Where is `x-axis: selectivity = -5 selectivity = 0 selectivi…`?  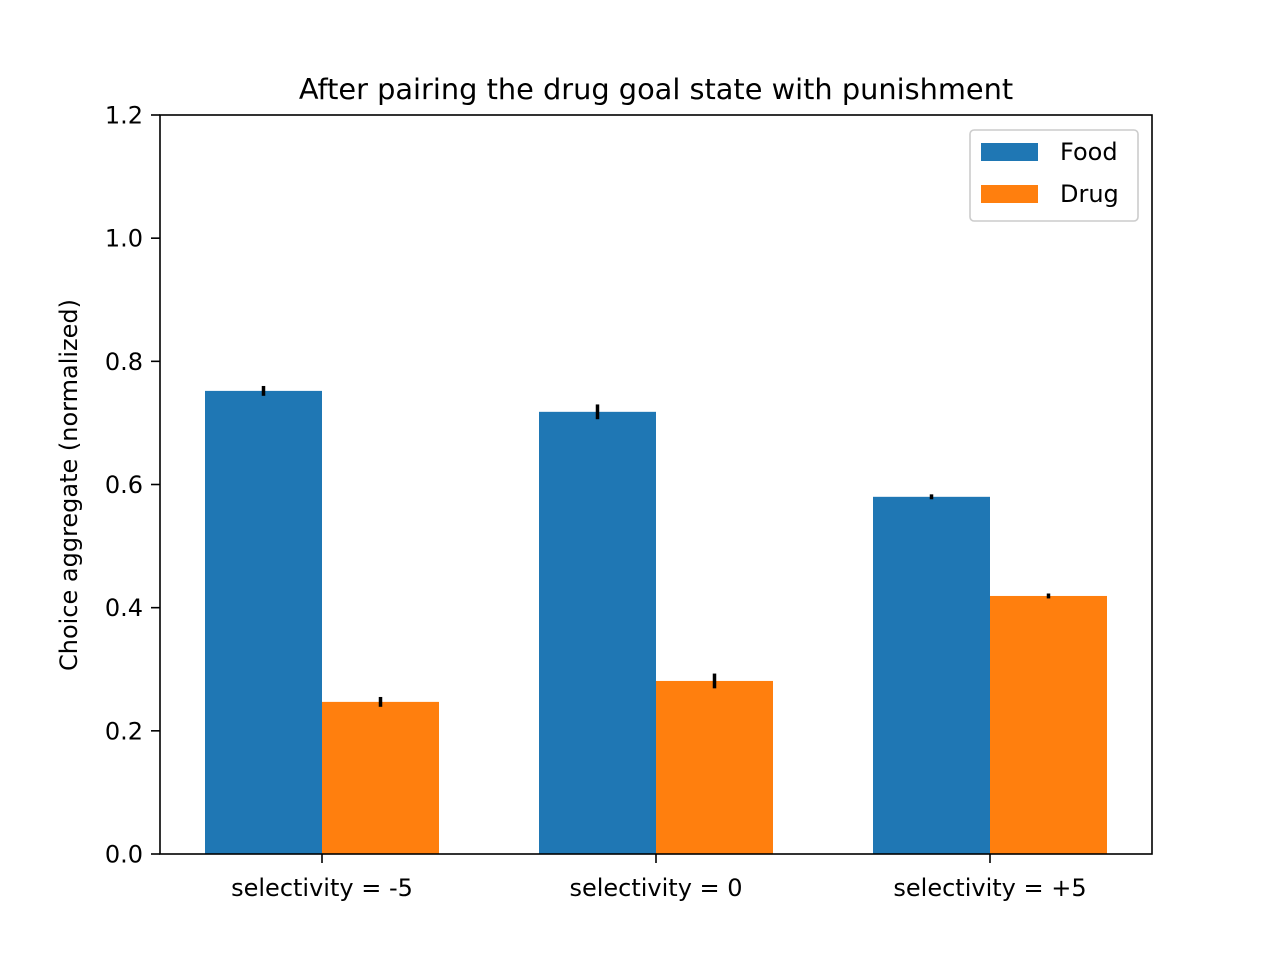 x-axis: selectivity = -5 selectivity = 0 selectivi… is located at coordinates (659, 878).